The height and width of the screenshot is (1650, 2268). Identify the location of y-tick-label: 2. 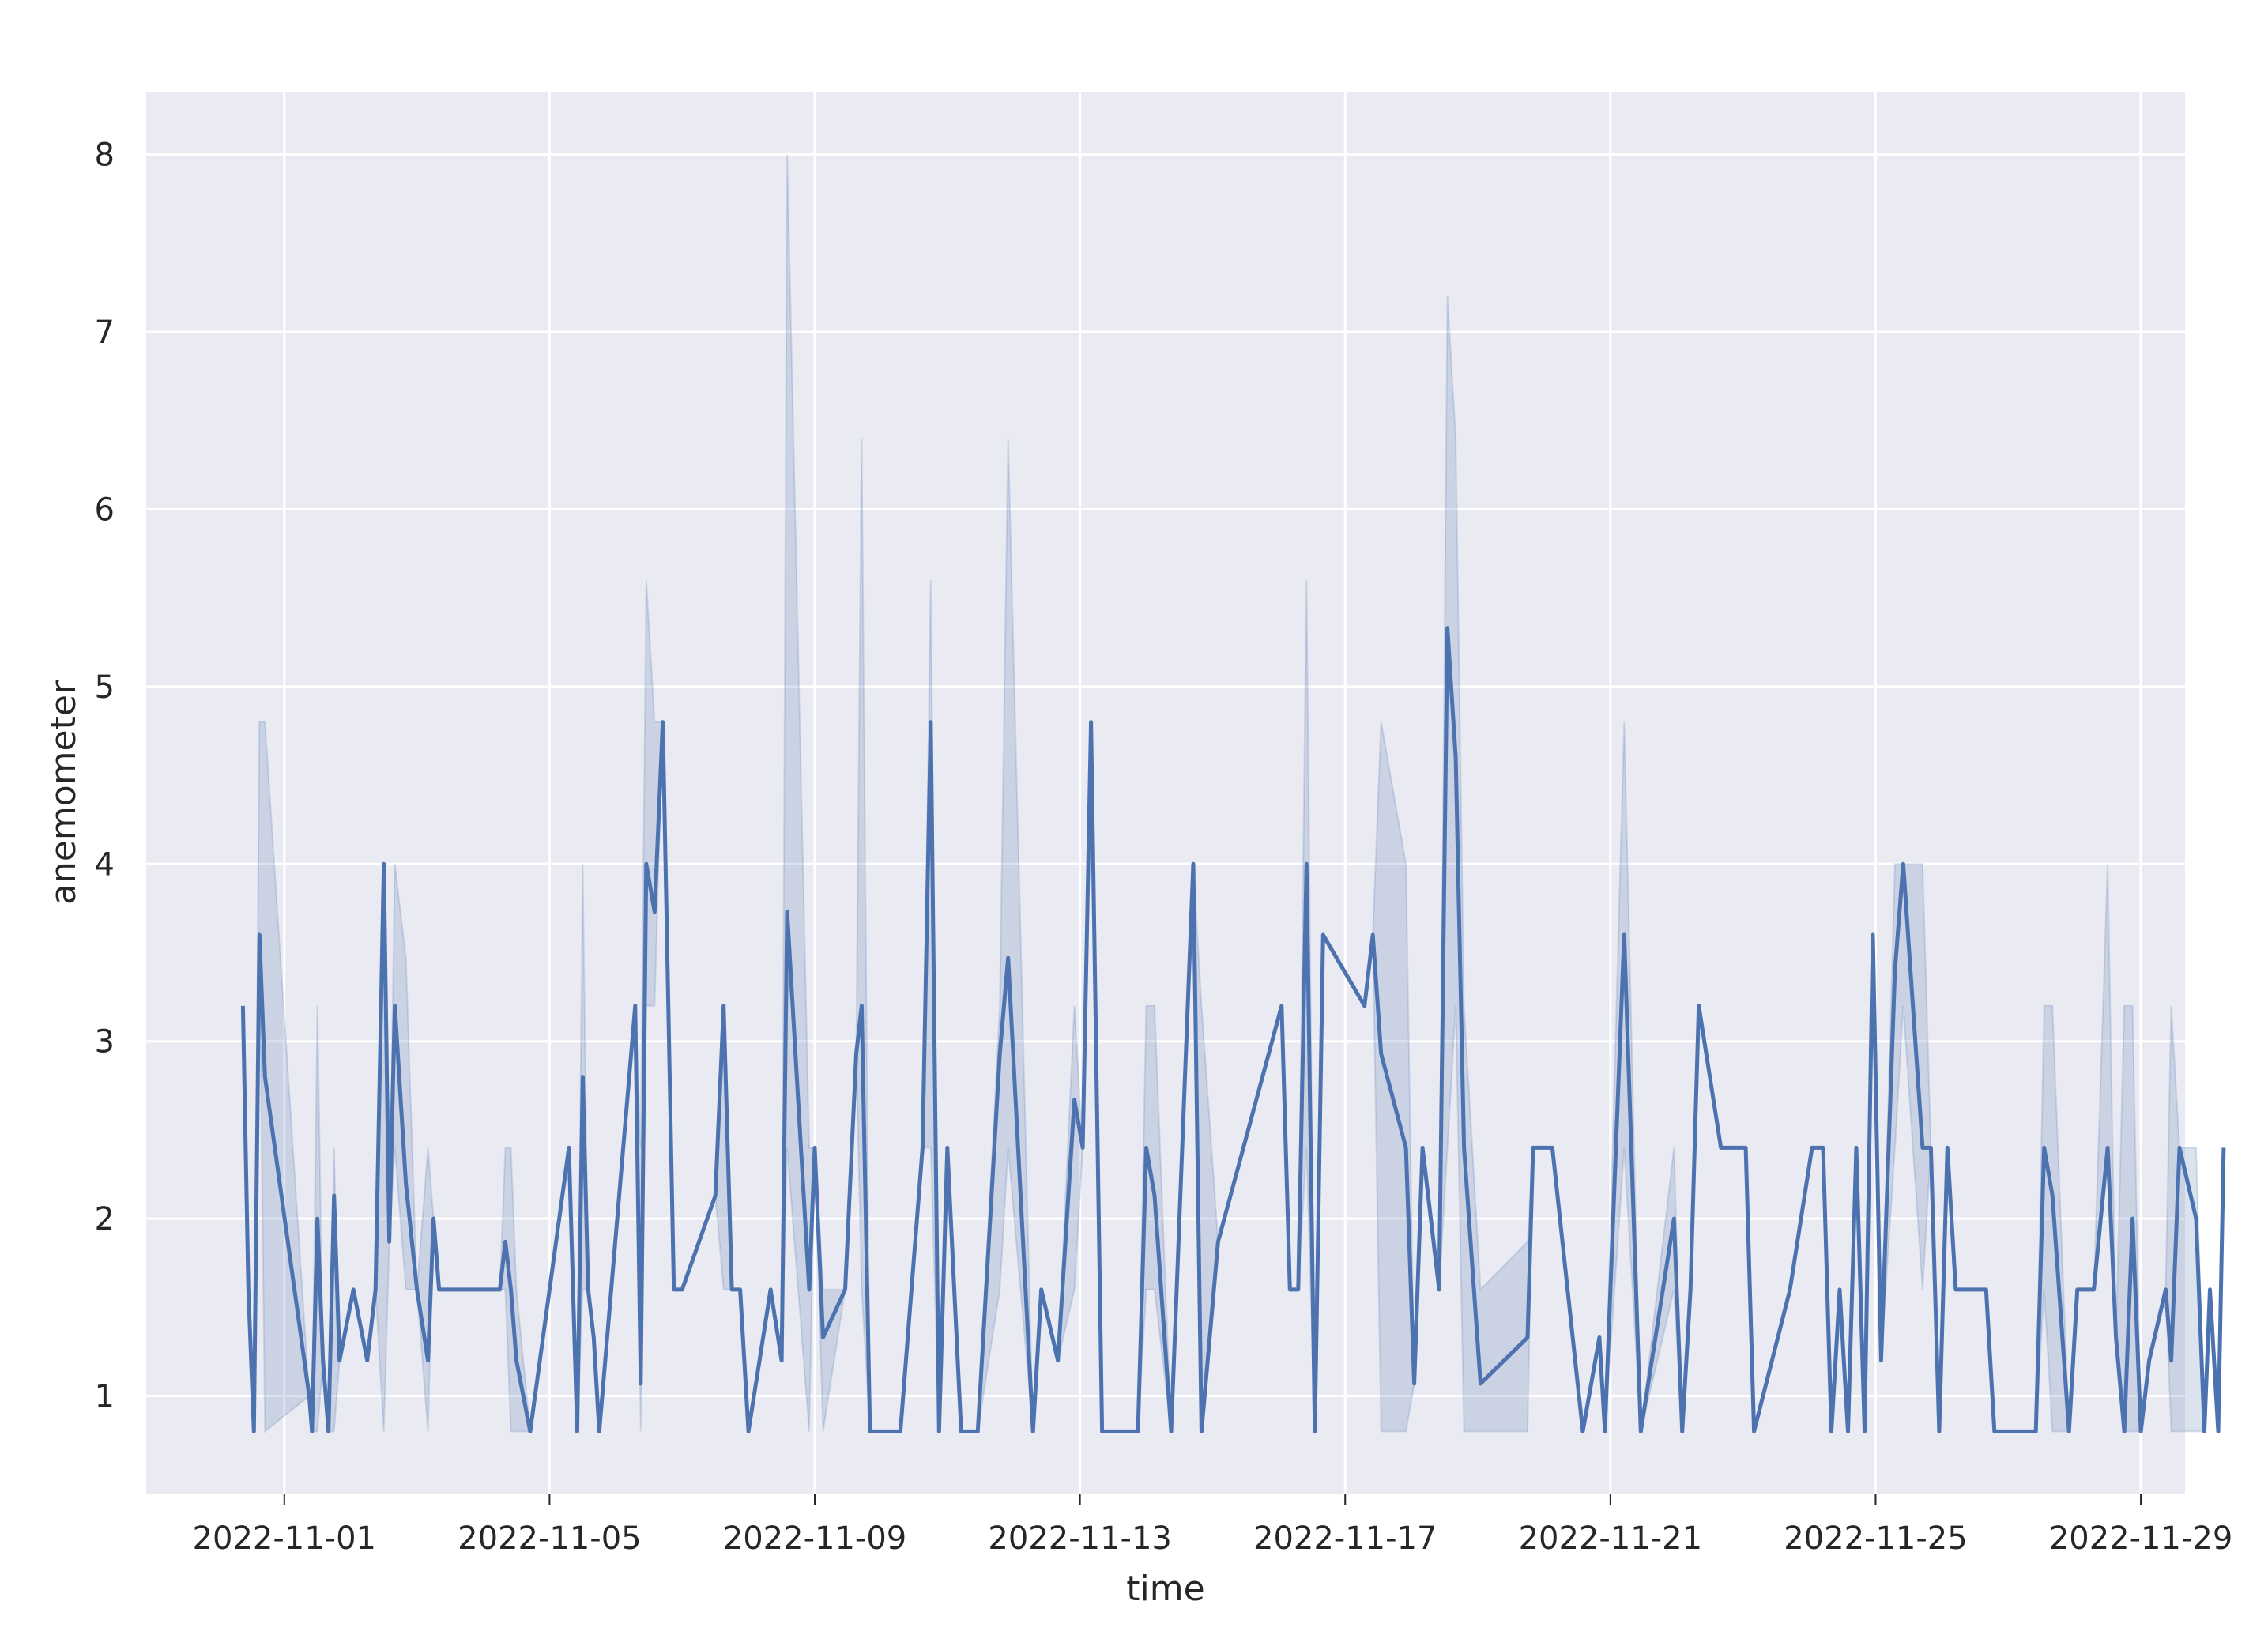
(105, 1219).